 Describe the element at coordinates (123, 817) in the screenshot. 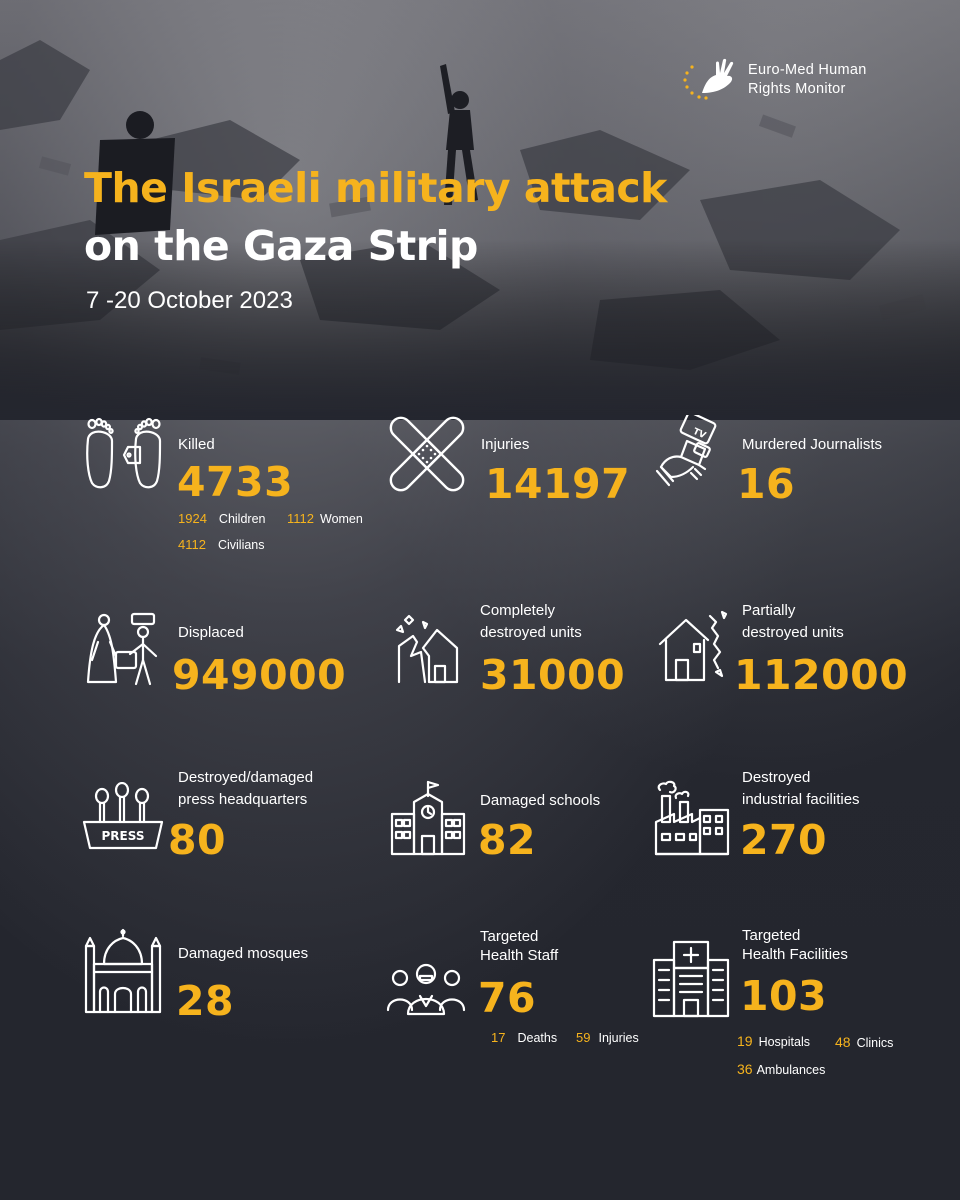

I see `press-desk-icon: PRESS` at that location.